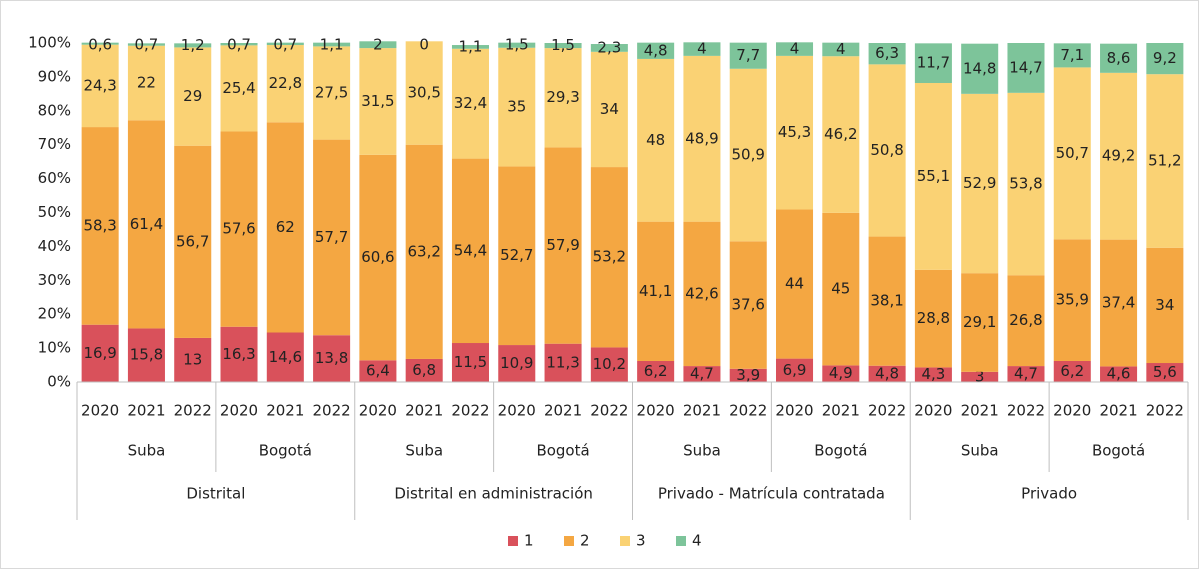  Describe the element at coordinates (980, 376) in the screenshot. I see `data-label: 3` at that location.